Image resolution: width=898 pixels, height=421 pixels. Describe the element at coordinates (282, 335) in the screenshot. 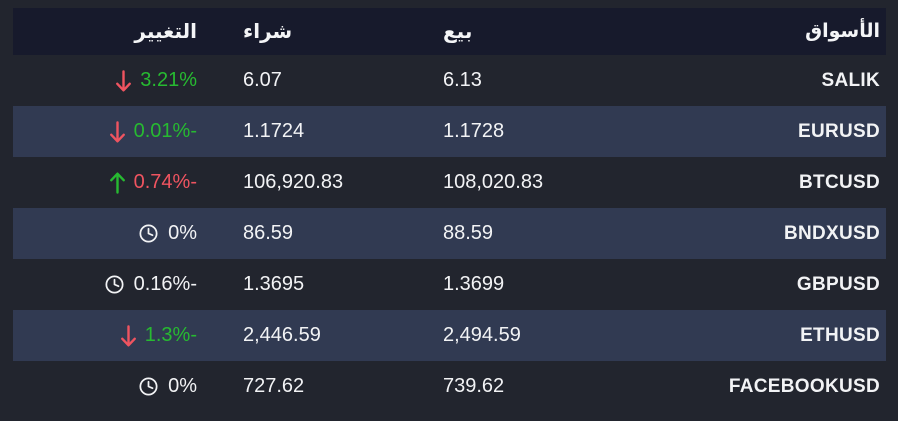

I see `buy-price: 2,446.59` at that location.